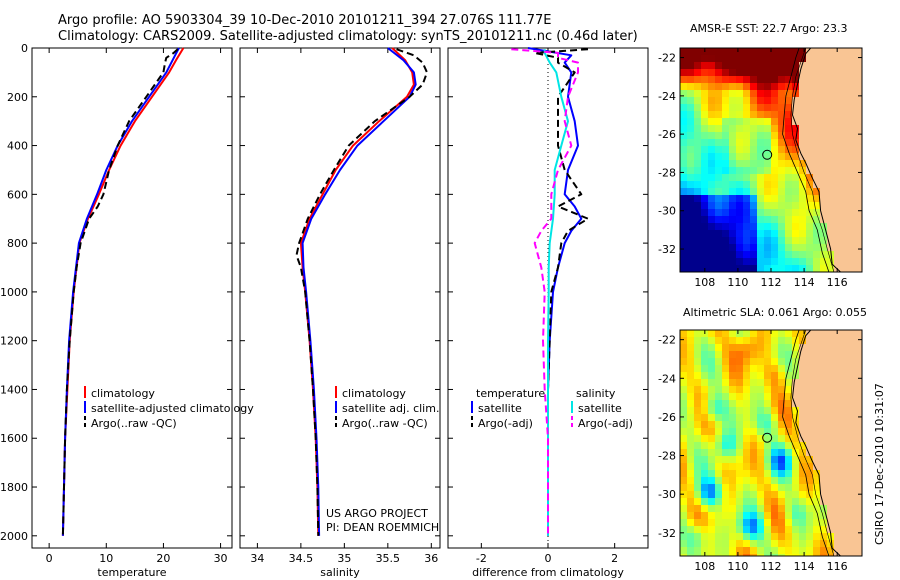  I want to click on pi-annotation-line: US ARGO PROJECT, so click(377, 513).